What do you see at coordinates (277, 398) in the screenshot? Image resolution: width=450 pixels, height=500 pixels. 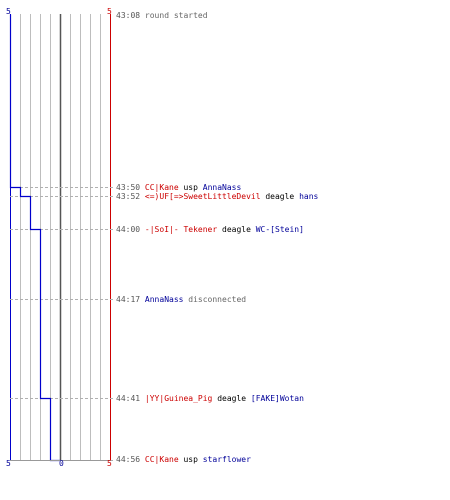 I see `event-victim: [FAKE]Wotan` at bounding box center [277, 398].